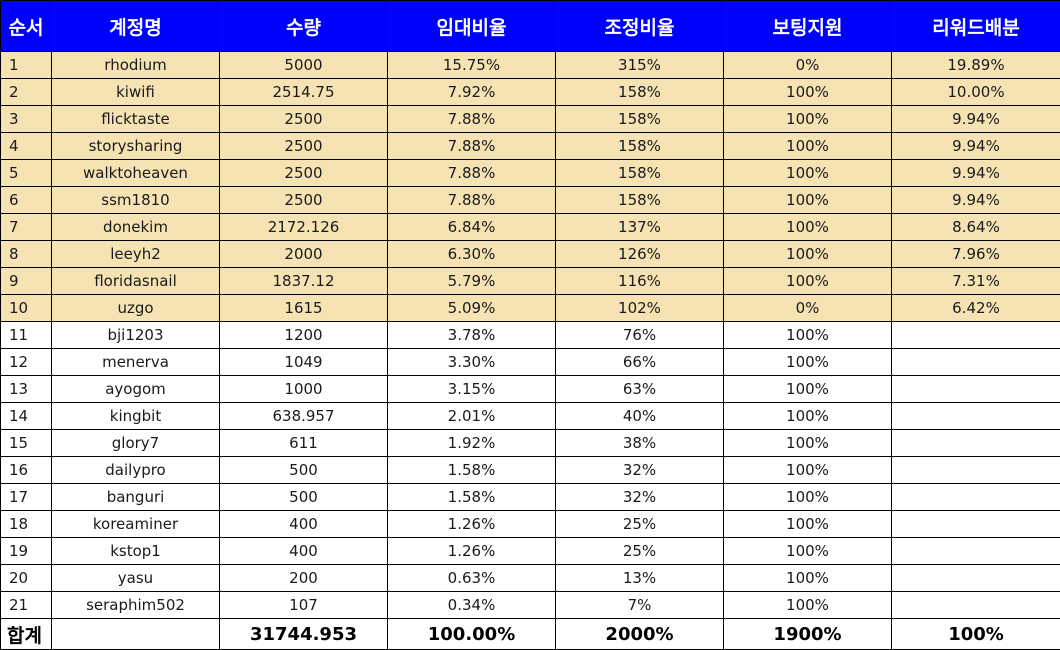 The image size is (1060, 650). Describe the element at coordinates (471, 416) in the screenshot. I see `cell-rental-ratio: 2.01%` at that location.